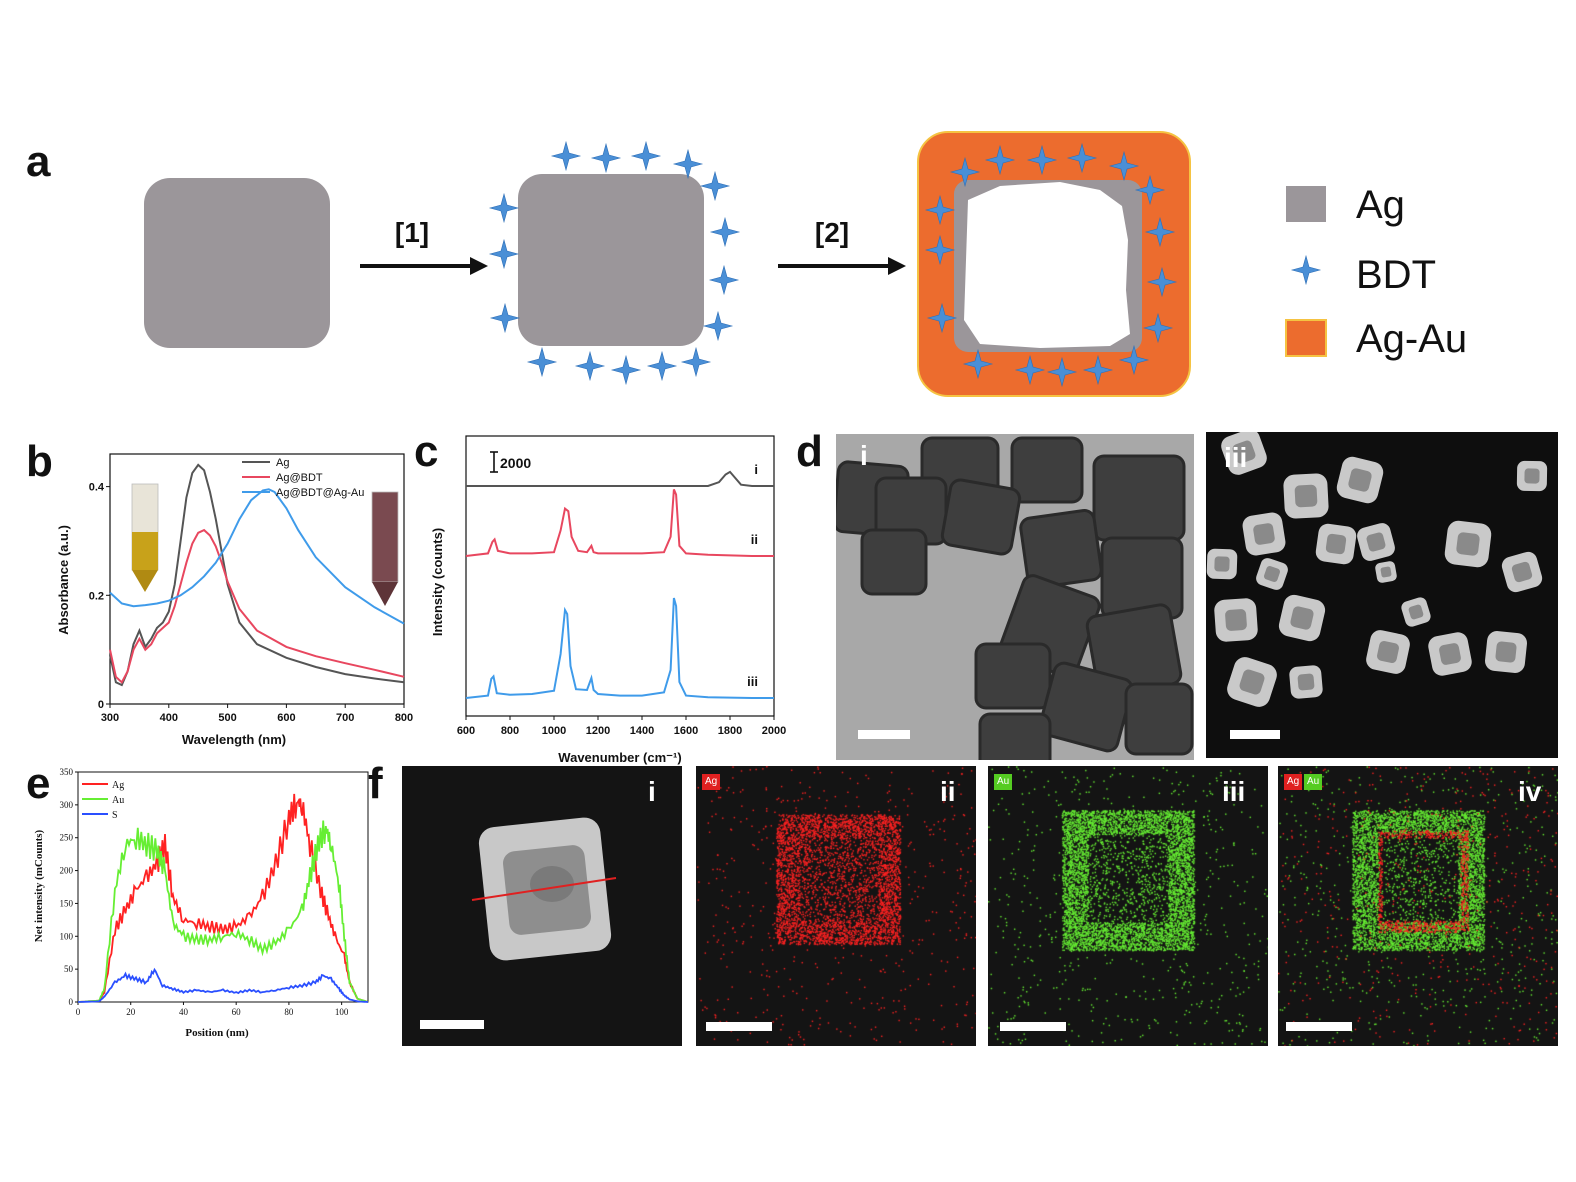 The width and height of the screenshot is (1576, 1182). What do you see at coordinates (864, 455) in the screenshot?
I see `tem-i-label: i` at bounding box center [864, 455].